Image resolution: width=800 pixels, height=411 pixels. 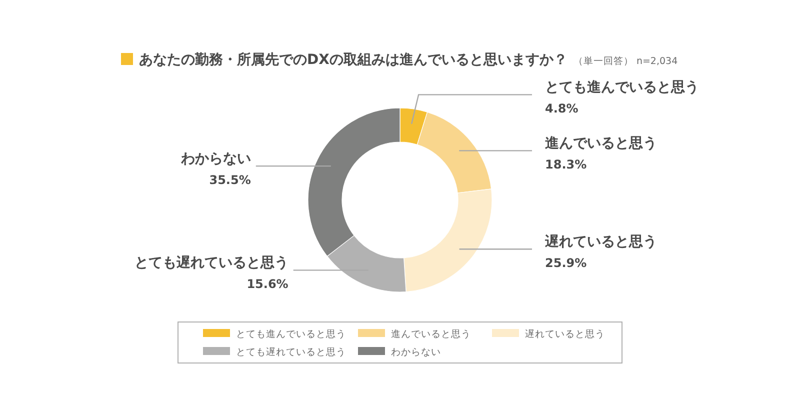 What do you see at coordinates (565, 334) in the screenshot?
I see `legend-label: 遅れていると思う` at bounding box center [565, 334].